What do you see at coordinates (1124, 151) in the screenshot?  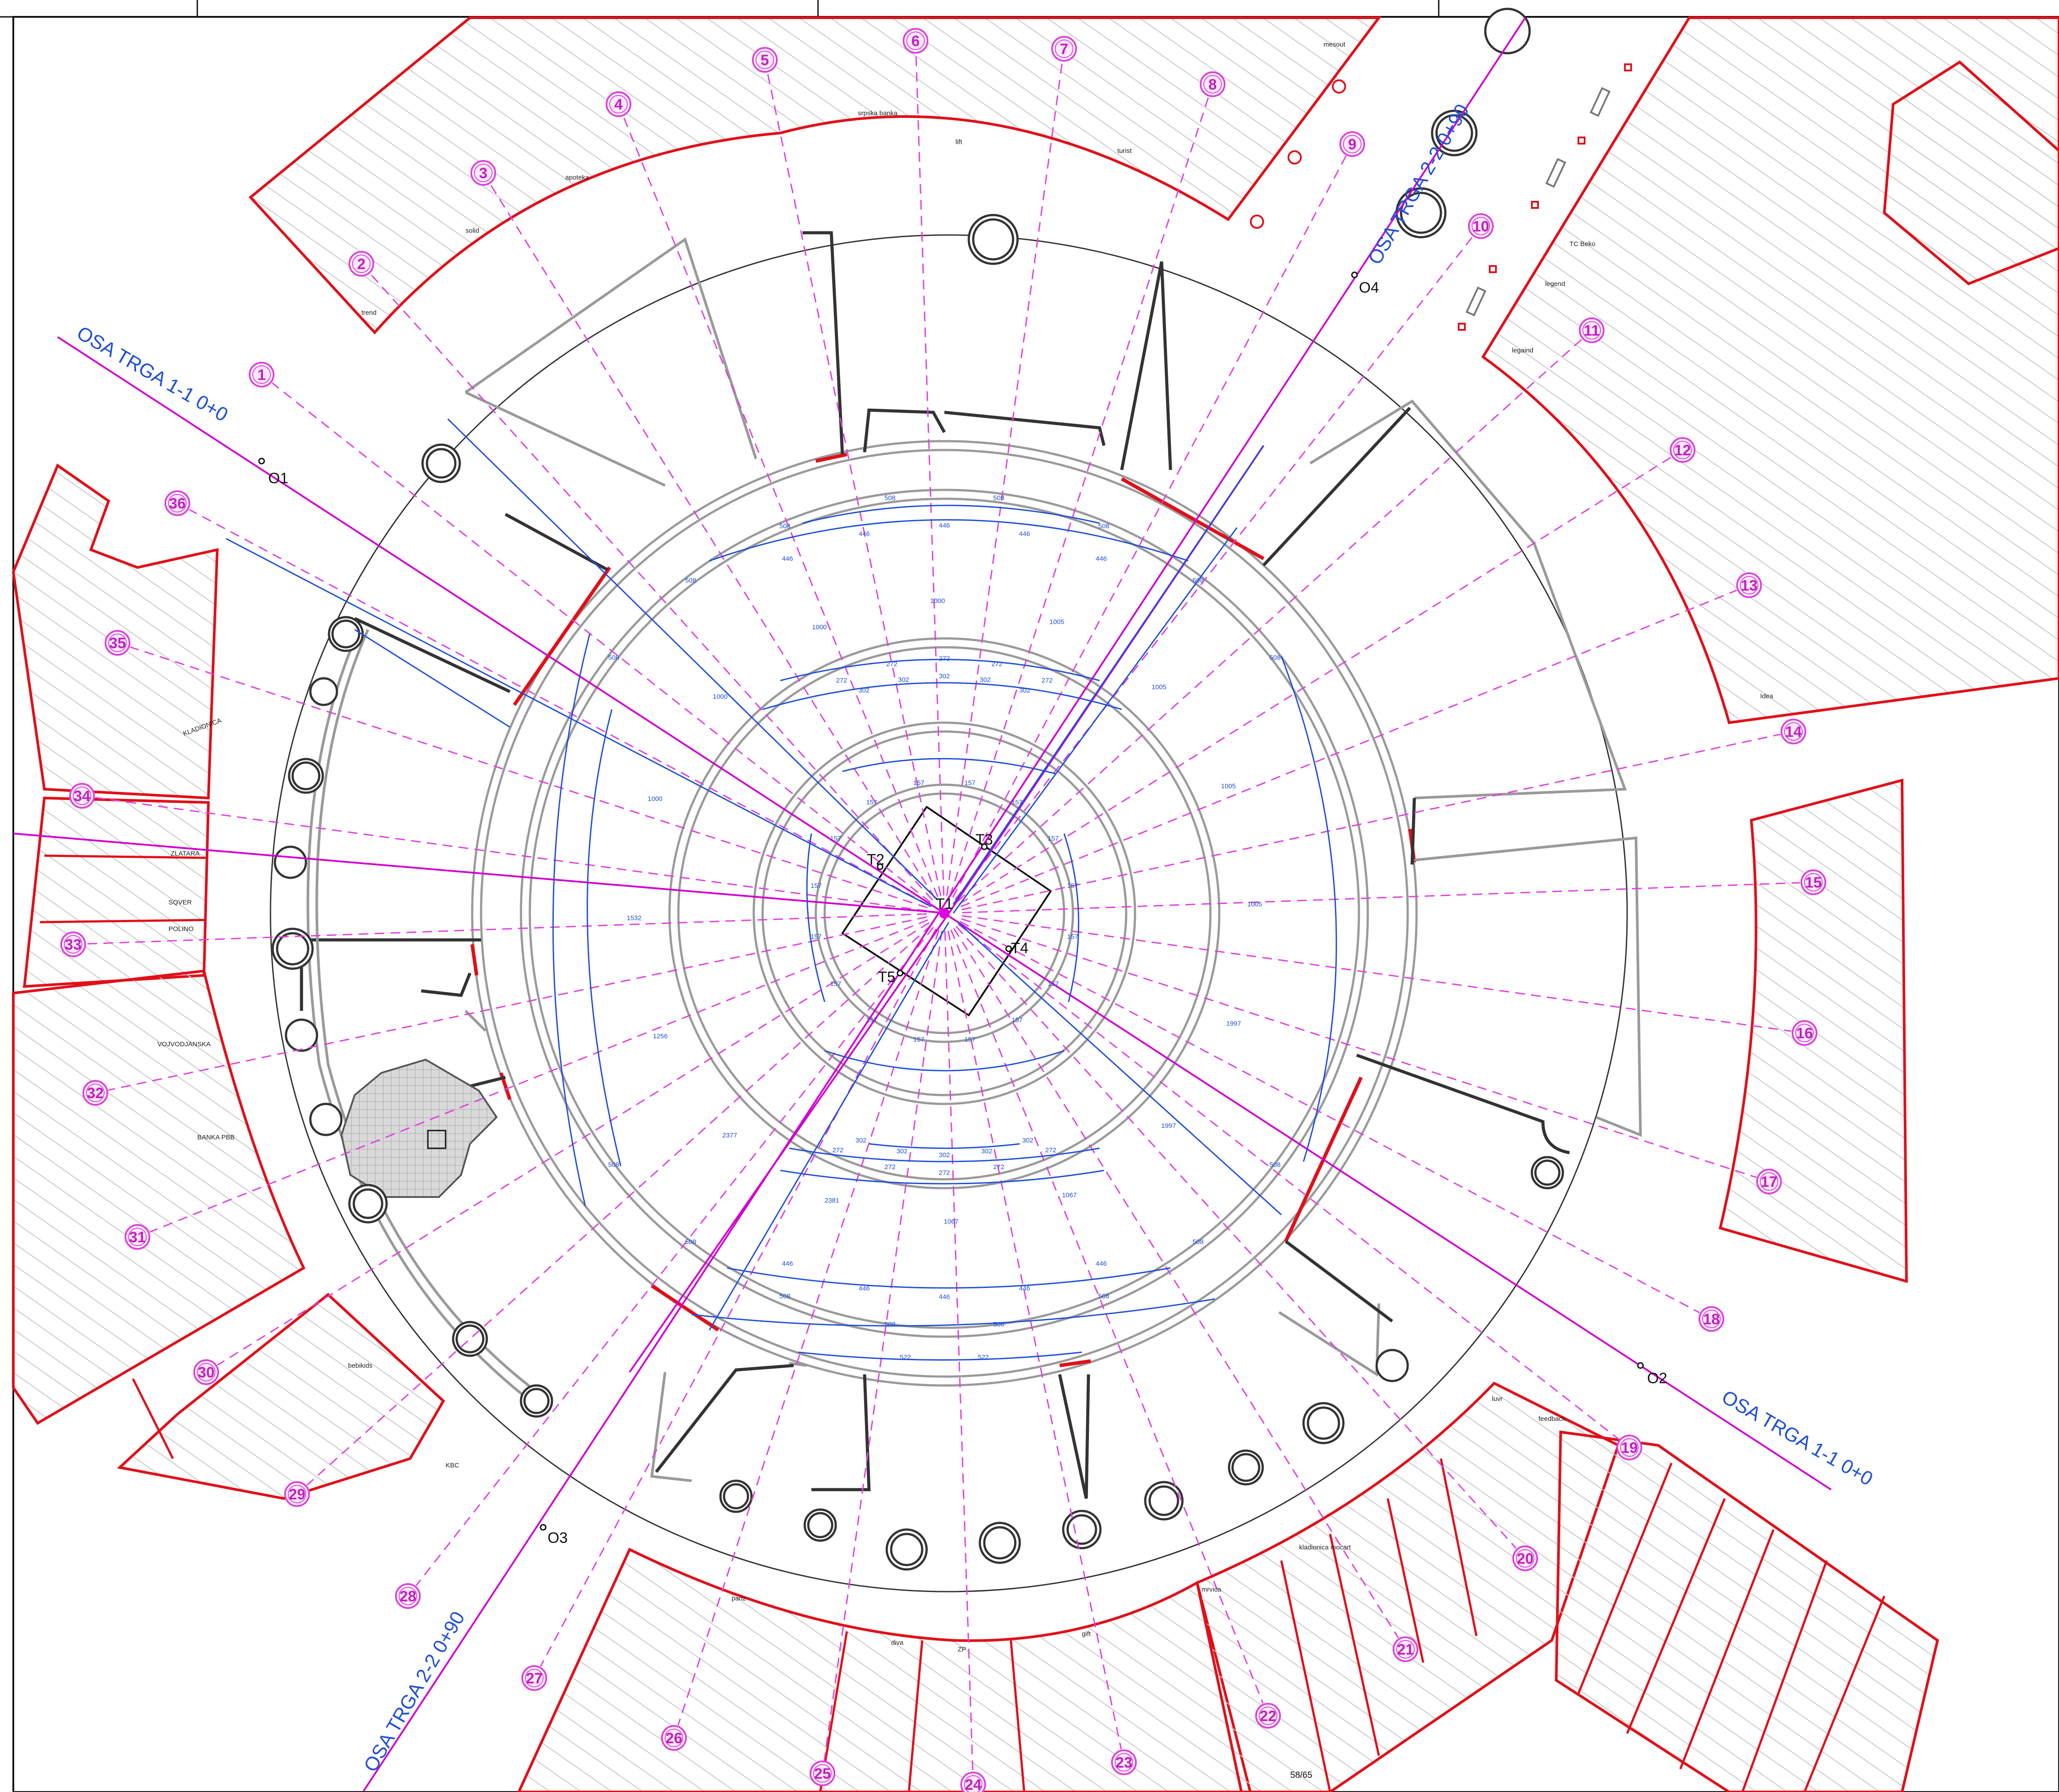 I see `shop-label-turist: turist` at bounding box center [1124, 151].